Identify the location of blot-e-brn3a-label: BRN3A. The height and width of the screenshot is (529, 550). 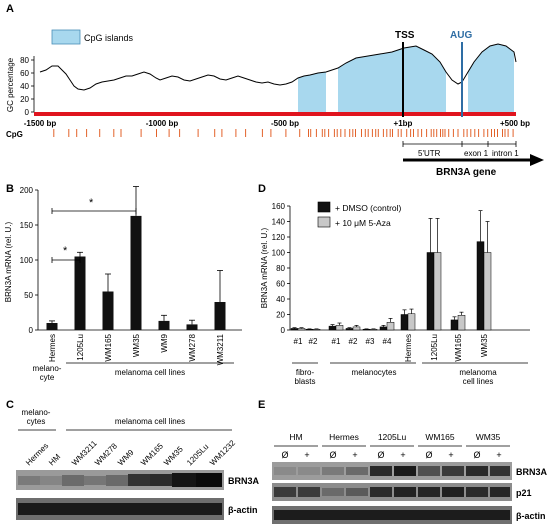
(532, 472).